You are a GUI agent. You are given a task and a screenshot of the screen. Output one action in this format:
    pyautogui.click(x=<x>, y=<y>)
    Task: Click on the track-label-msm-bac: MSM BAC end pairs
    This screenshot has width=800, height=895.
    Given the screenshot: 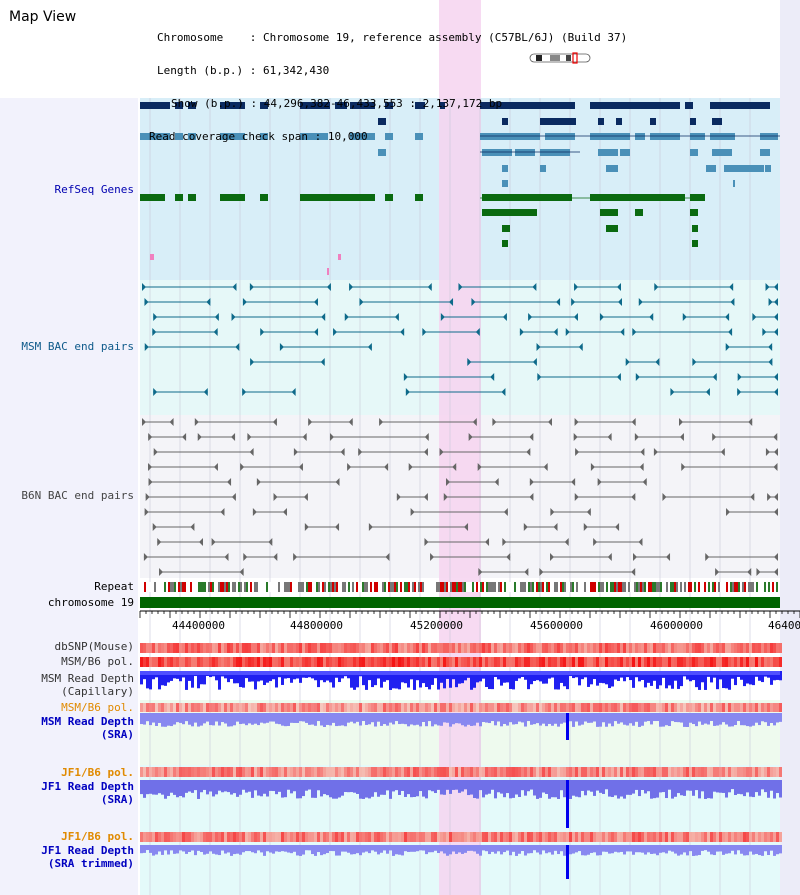 What is the action you would take?
    pyautogui.click(x=77, y=346)
    